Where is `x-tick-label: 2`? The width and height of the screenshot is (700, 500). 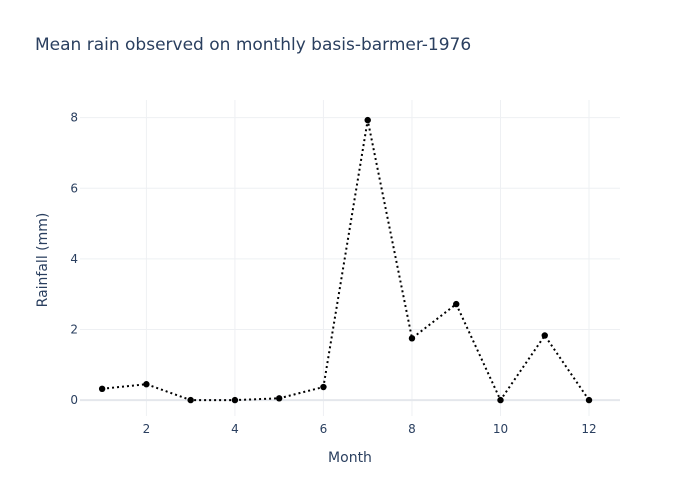 x-tick-label: 2 is located at coordinates (147, 429).